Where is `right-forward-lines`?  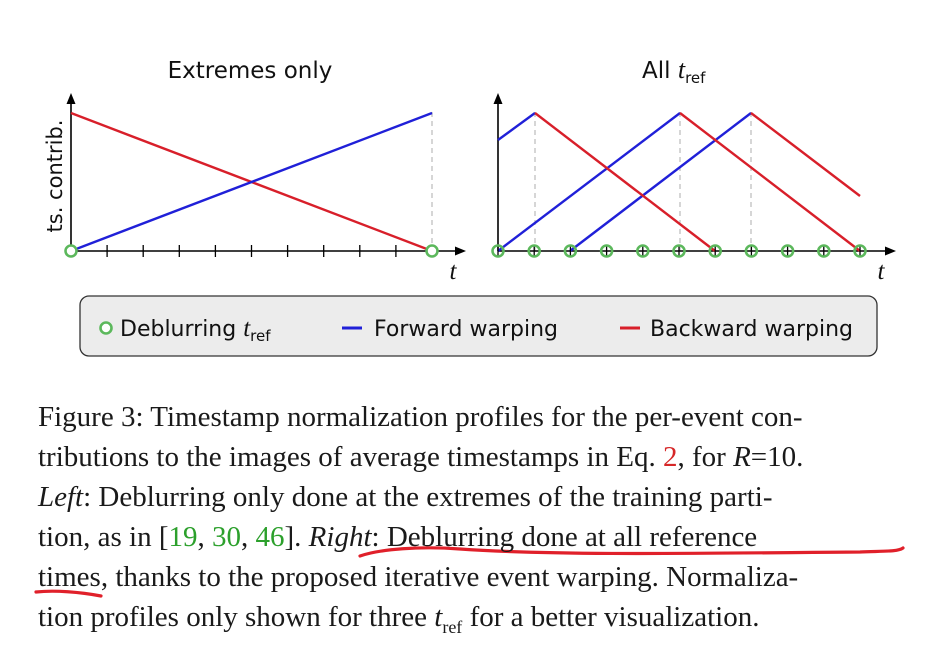
right-forward-lines is located at coordinates (624, 182).